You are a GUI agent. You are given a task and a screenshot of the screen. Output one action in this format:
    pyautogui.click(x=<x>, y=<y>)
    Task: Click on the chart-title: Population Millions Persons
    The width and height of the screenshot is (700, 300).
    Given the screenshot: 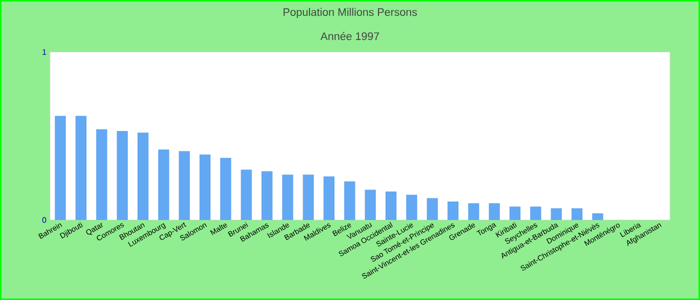 What is the action you would take?
    pyautogui.click(x=350, y=13)
    